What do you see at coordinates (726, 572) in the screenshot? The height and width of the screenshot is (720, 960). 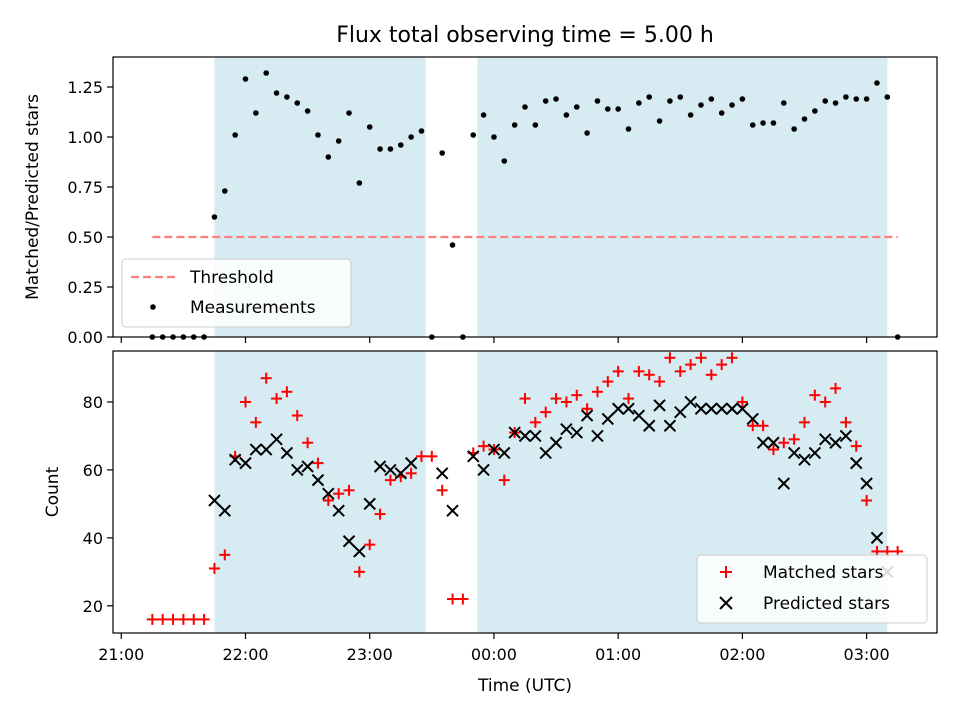 I see `legend-matched-swatch` at bounding box center [726, 572].